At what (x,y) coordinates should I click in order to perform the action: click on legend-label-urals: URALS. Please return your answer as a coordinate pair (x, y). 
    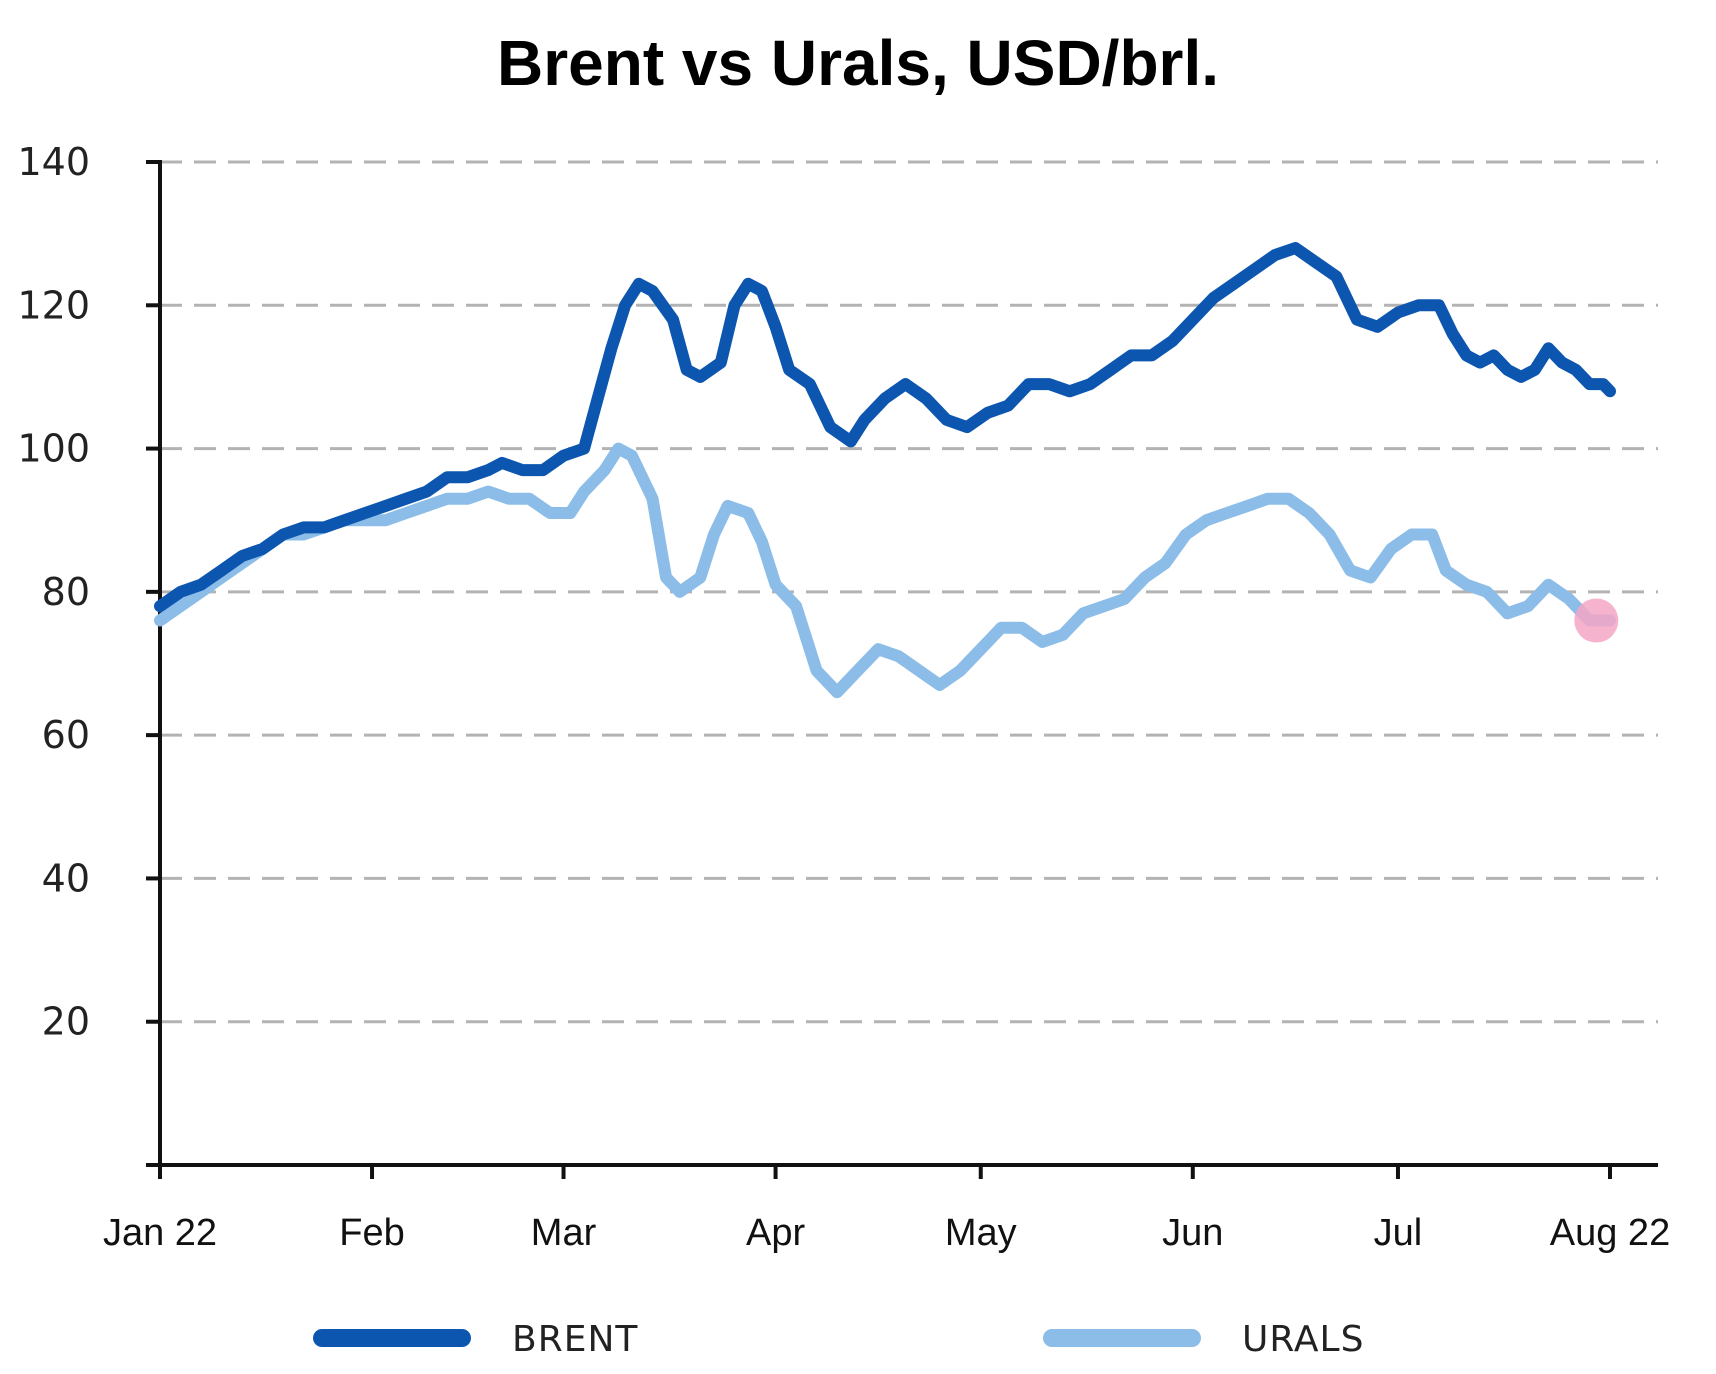
    Looking at the image, I should click on (1303, 1339).